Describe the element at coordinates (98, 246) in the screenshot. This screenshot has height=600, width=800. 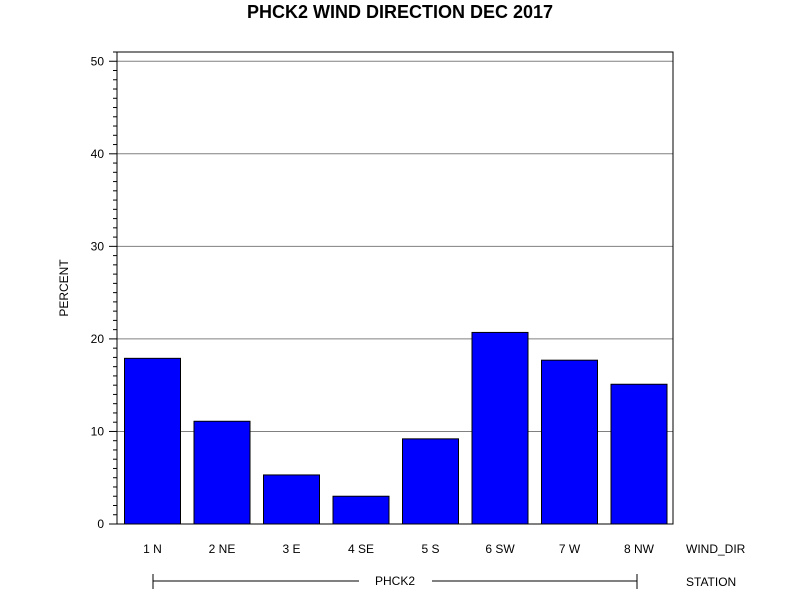
I see `y-tick-label: 30` at that location.